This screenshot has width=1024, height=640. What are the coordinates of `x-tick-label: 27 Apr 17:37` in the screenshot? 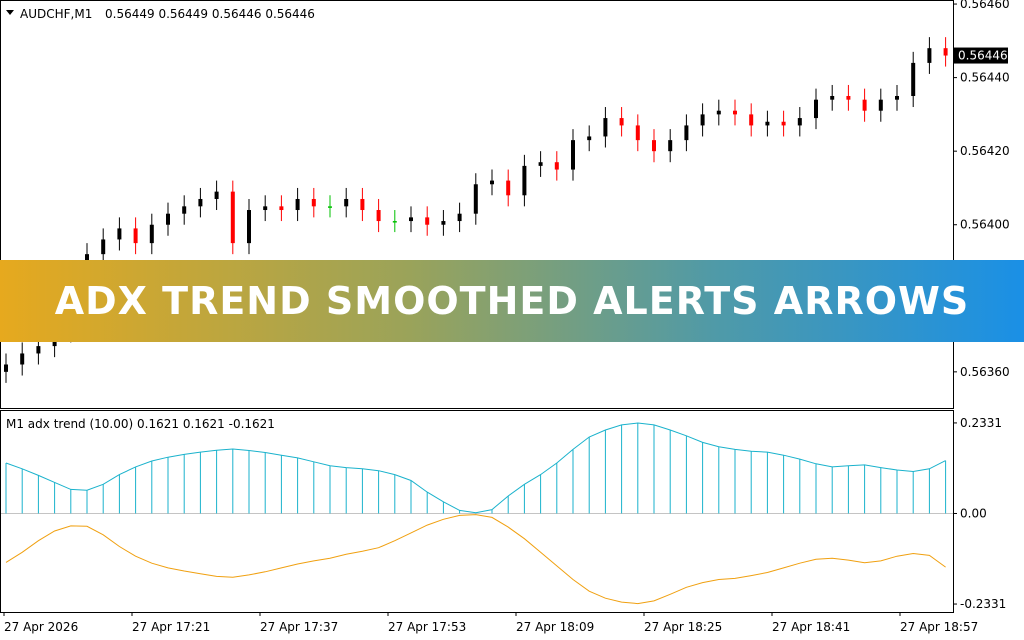 It's located at (299, 627).